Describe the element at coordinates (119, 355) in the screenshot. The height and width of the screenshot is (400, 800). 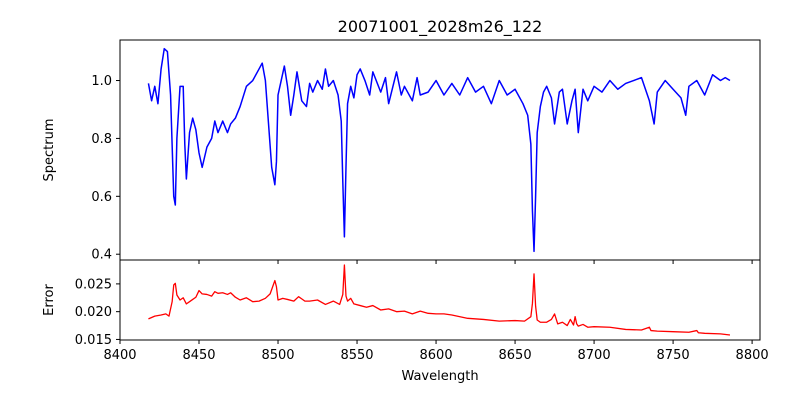
I see `error-x-tick-label: 8400` at that location.